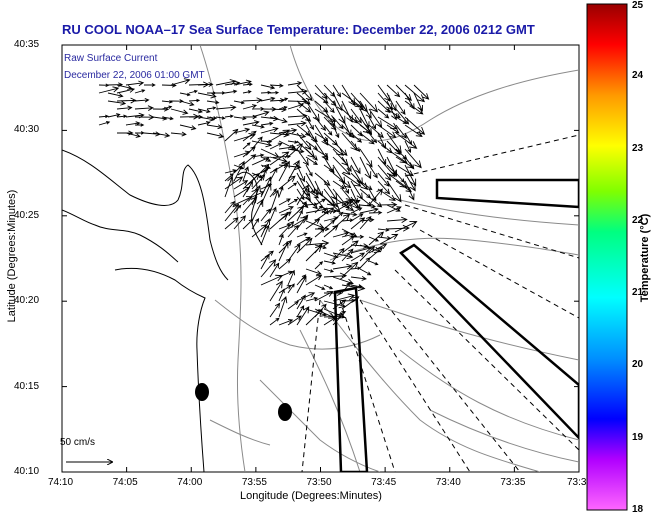 Image resolution: width=651 pixels, height=518 pixels. I want to click on colorbar-tick-label: 23, so click(638, 148).